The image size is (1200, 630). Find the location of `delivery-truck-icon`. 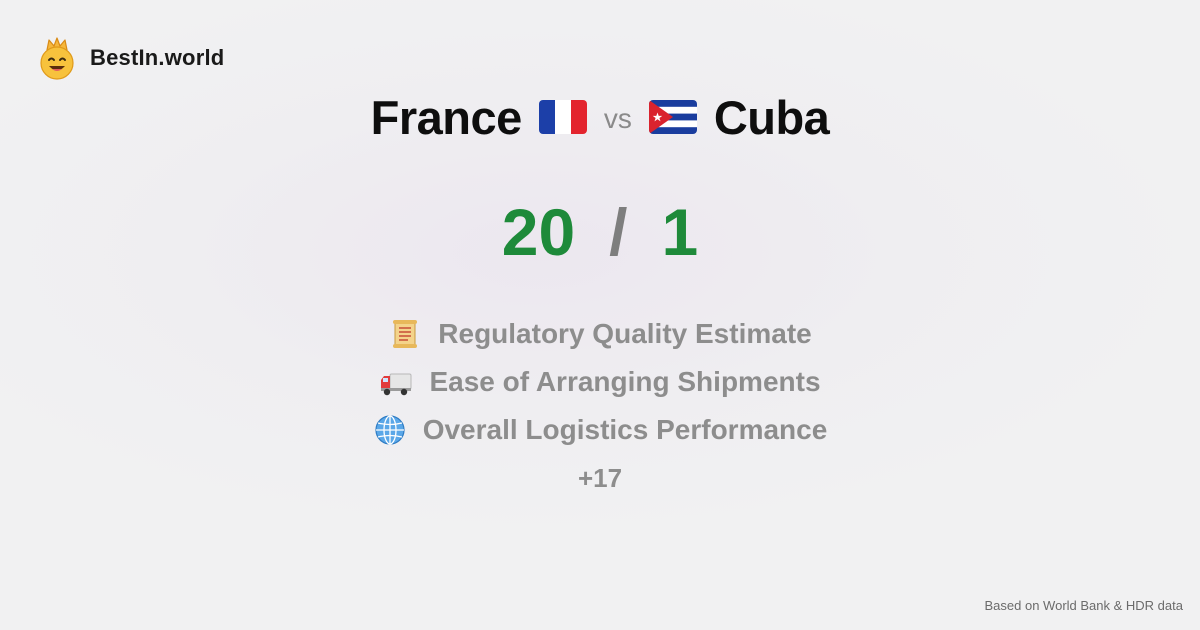

delivery-truck-icon is located at coordinates (396, 382).